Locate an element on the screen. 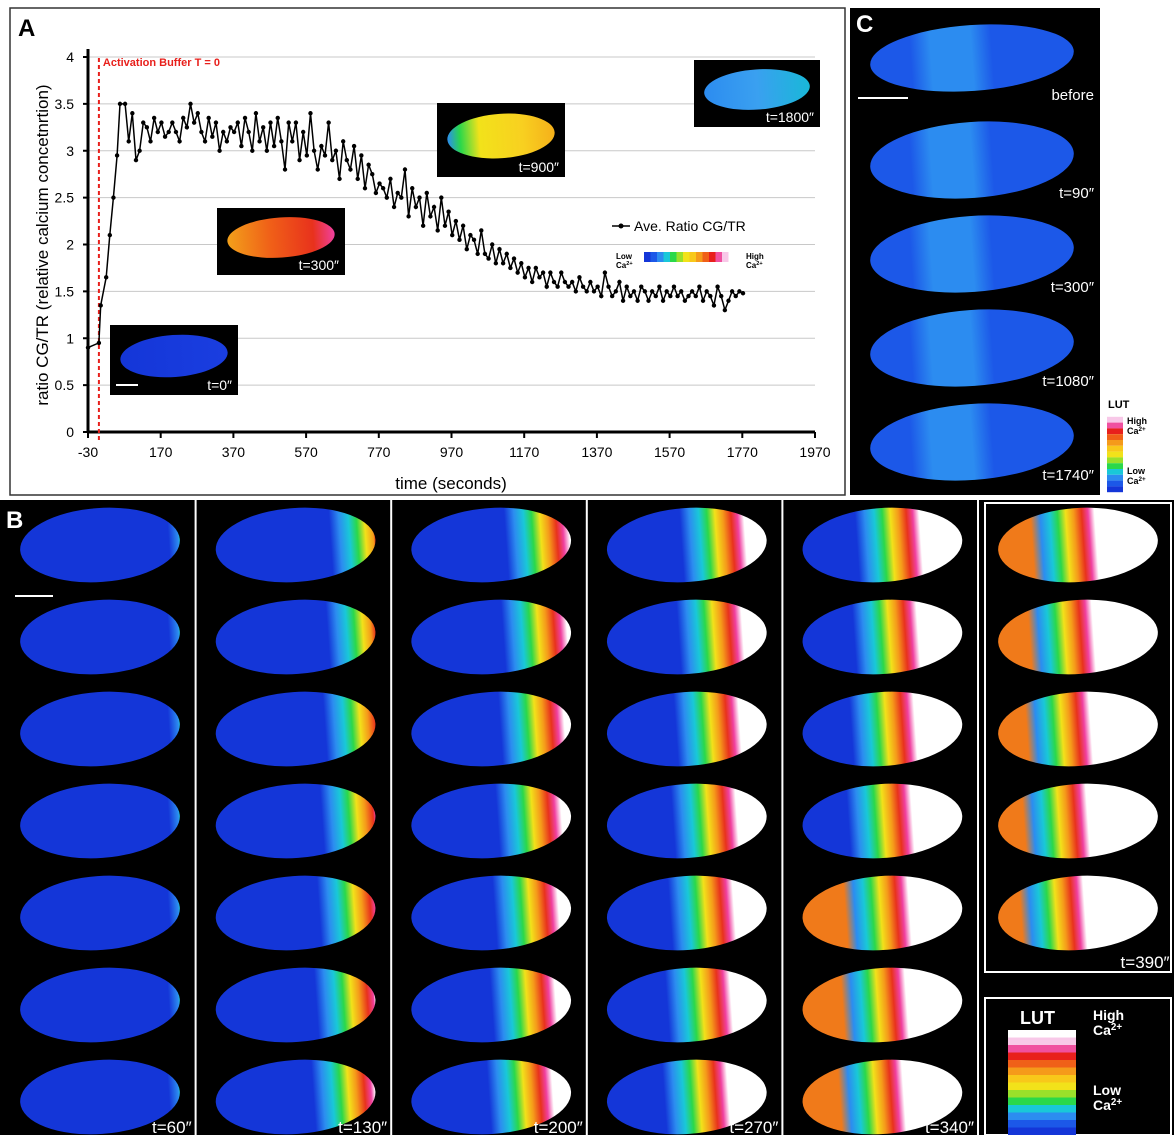 The width and height of the screenshot is (1174, 1135). y-tick-label: 1 is located at coordinates (70, 338).